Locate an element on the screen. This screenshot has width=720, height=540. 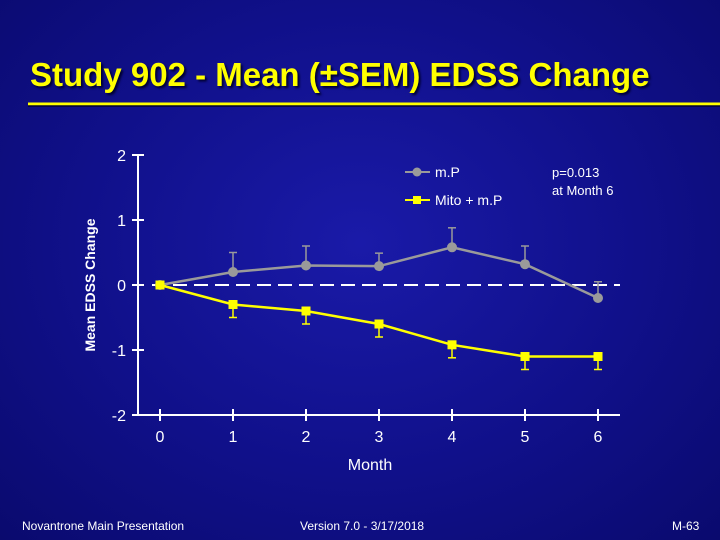
y-tick-label: -2 is located at coordinates (119, 416).